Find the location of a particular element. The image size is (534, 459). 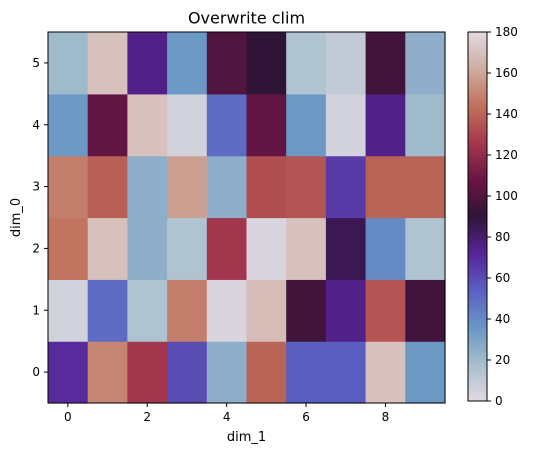

y-tick-label: 3 is located at coordinates (36, 187).